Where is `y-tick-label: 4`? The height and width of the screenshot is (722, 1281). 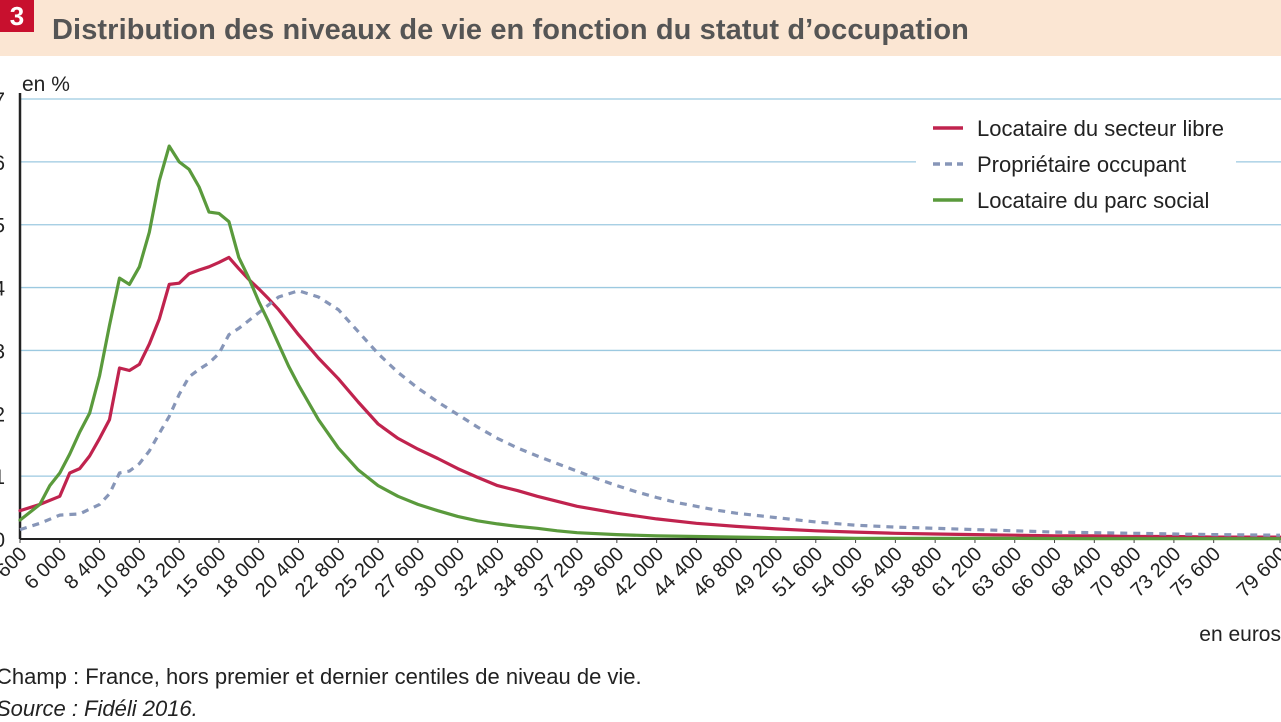 y-tick-label: 4 is located at coordinates (2, 289).